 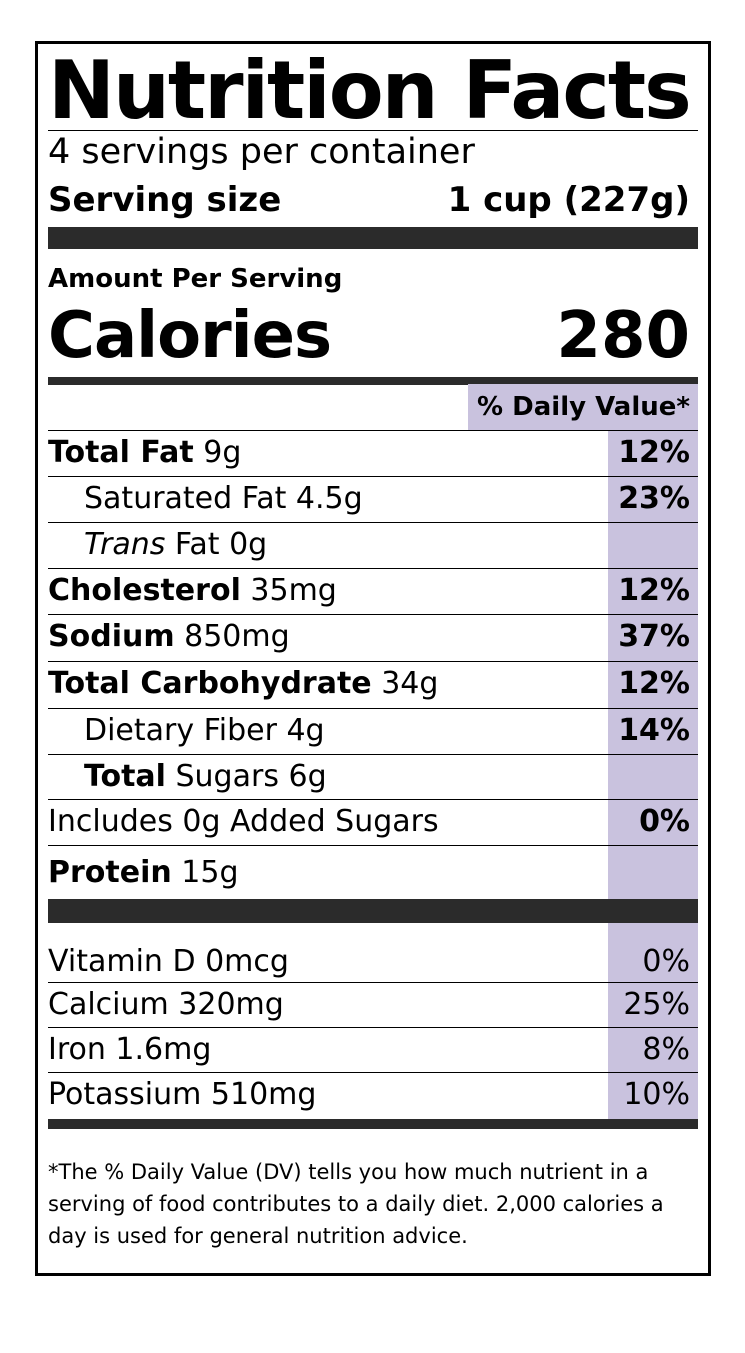 I want to click on vitamin-row: Potassium 510mg 10%, so click(x=373, y=1095).